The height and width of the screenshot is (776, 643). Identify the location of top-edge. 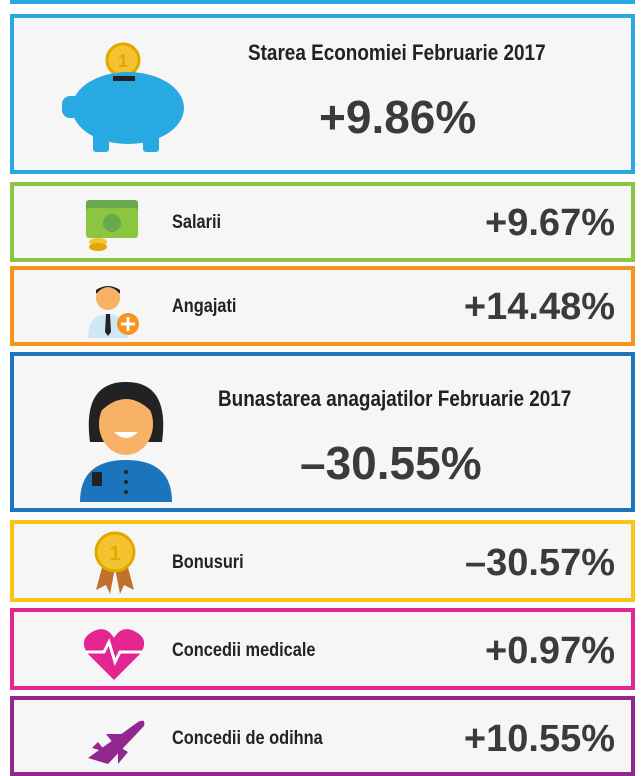
(322, 2).